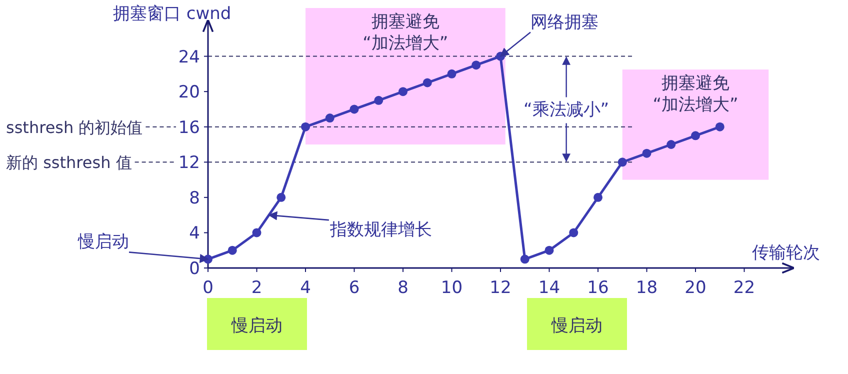  I want to click on x-tick-label: 22, so click(744, 288).